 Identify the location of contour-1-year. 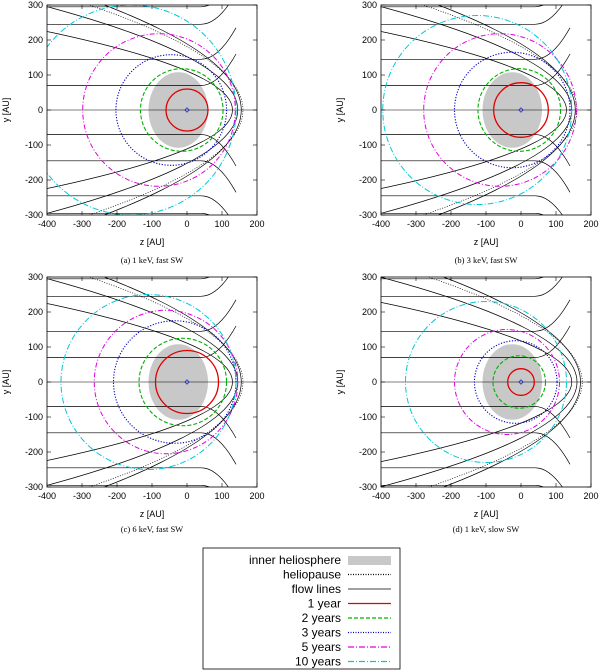
(521, 382).